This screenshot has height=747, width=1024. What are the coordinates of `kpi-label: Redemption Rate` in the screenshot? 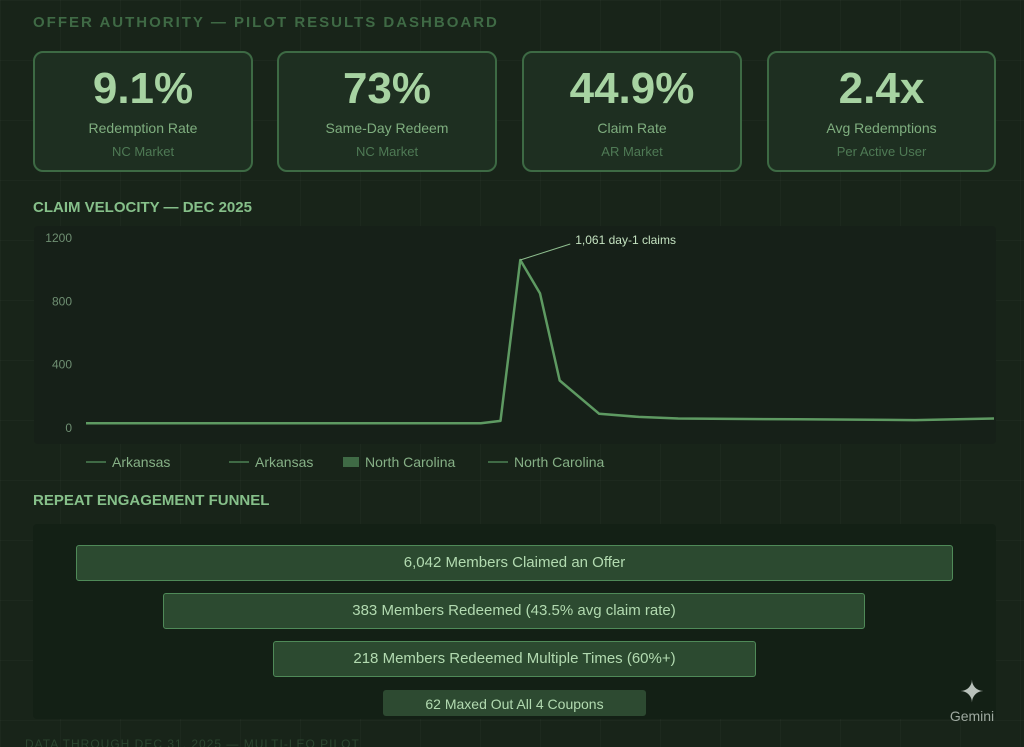 It's located at (143, 128).